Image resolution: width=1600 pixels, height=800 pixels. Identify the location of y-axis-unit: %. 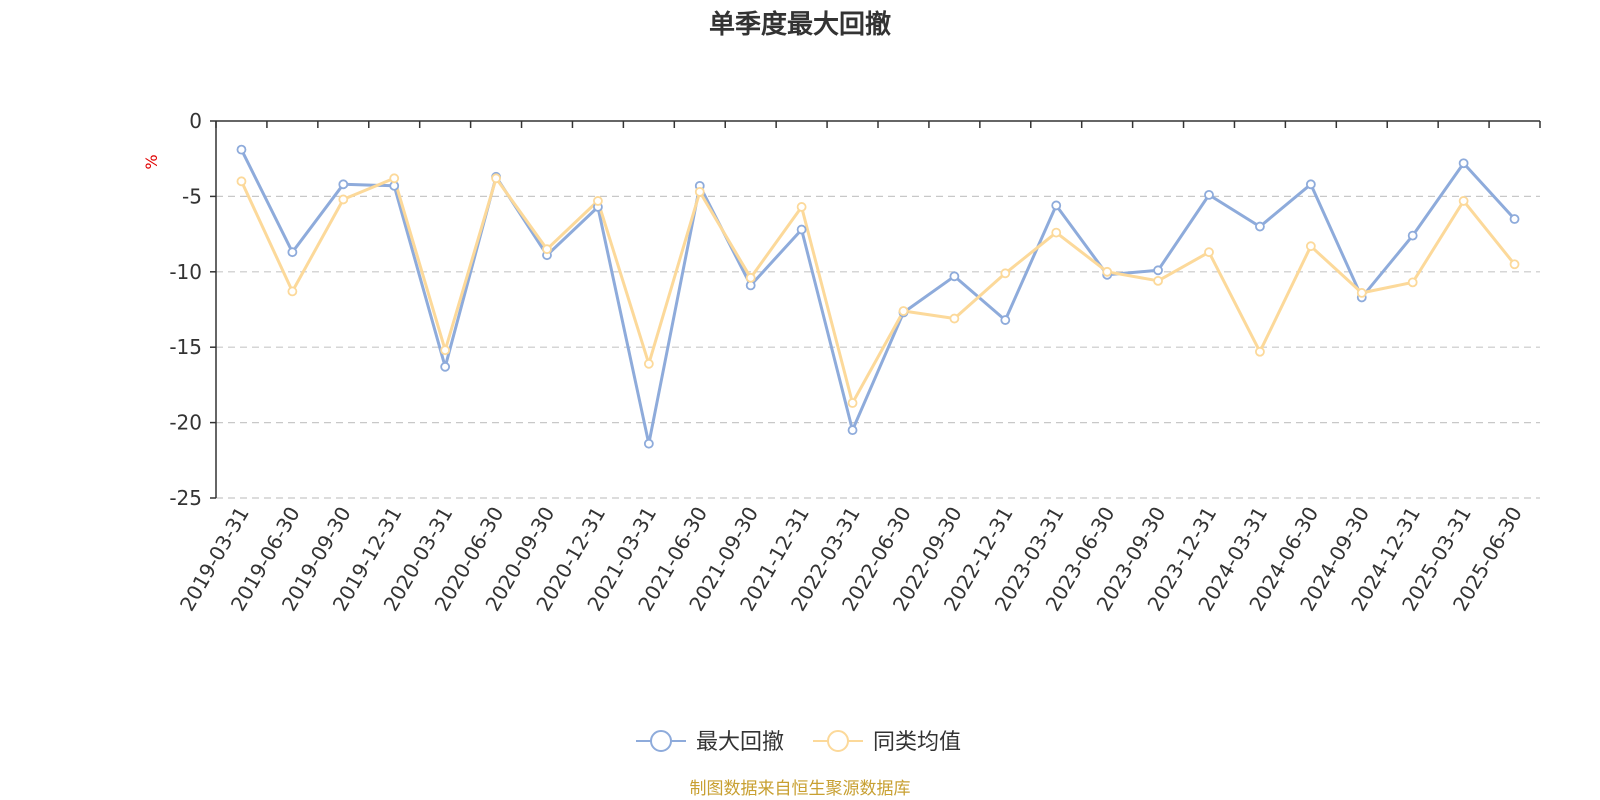
(151, 161).